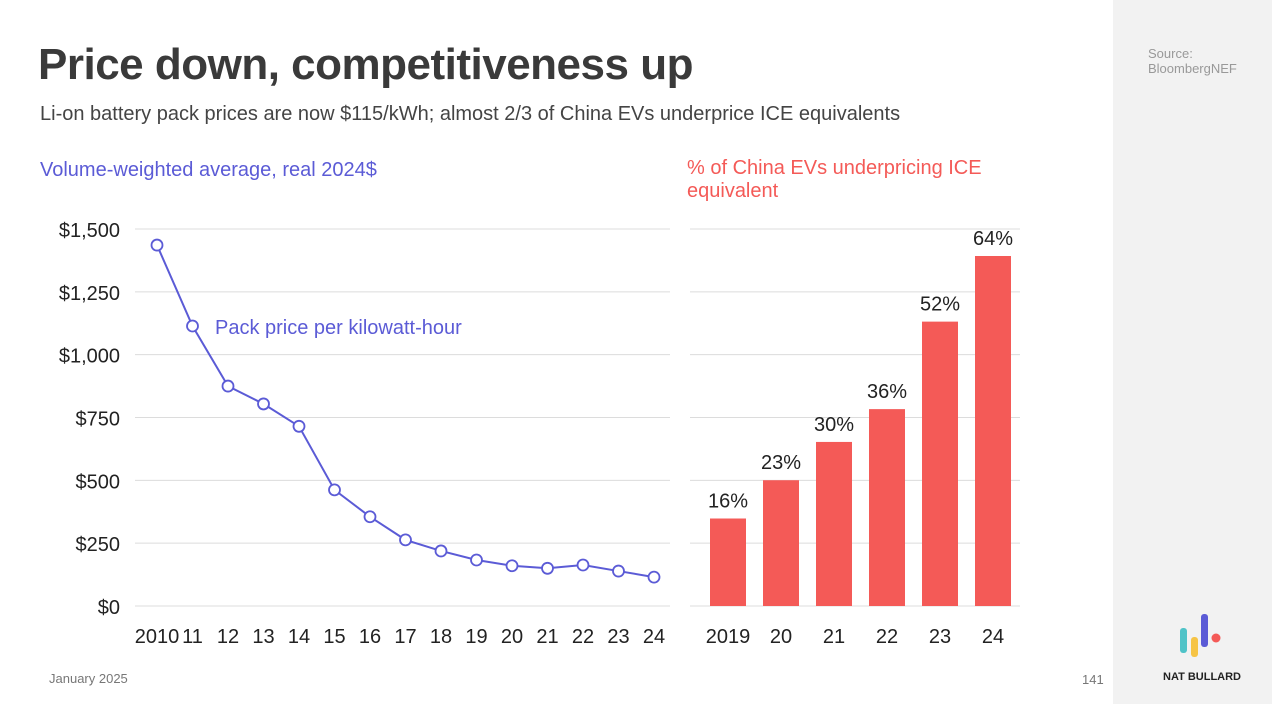  Describe the element at coordinates (728, 502) in the screenshot. I see `bar-data-label: 16%` at that location.